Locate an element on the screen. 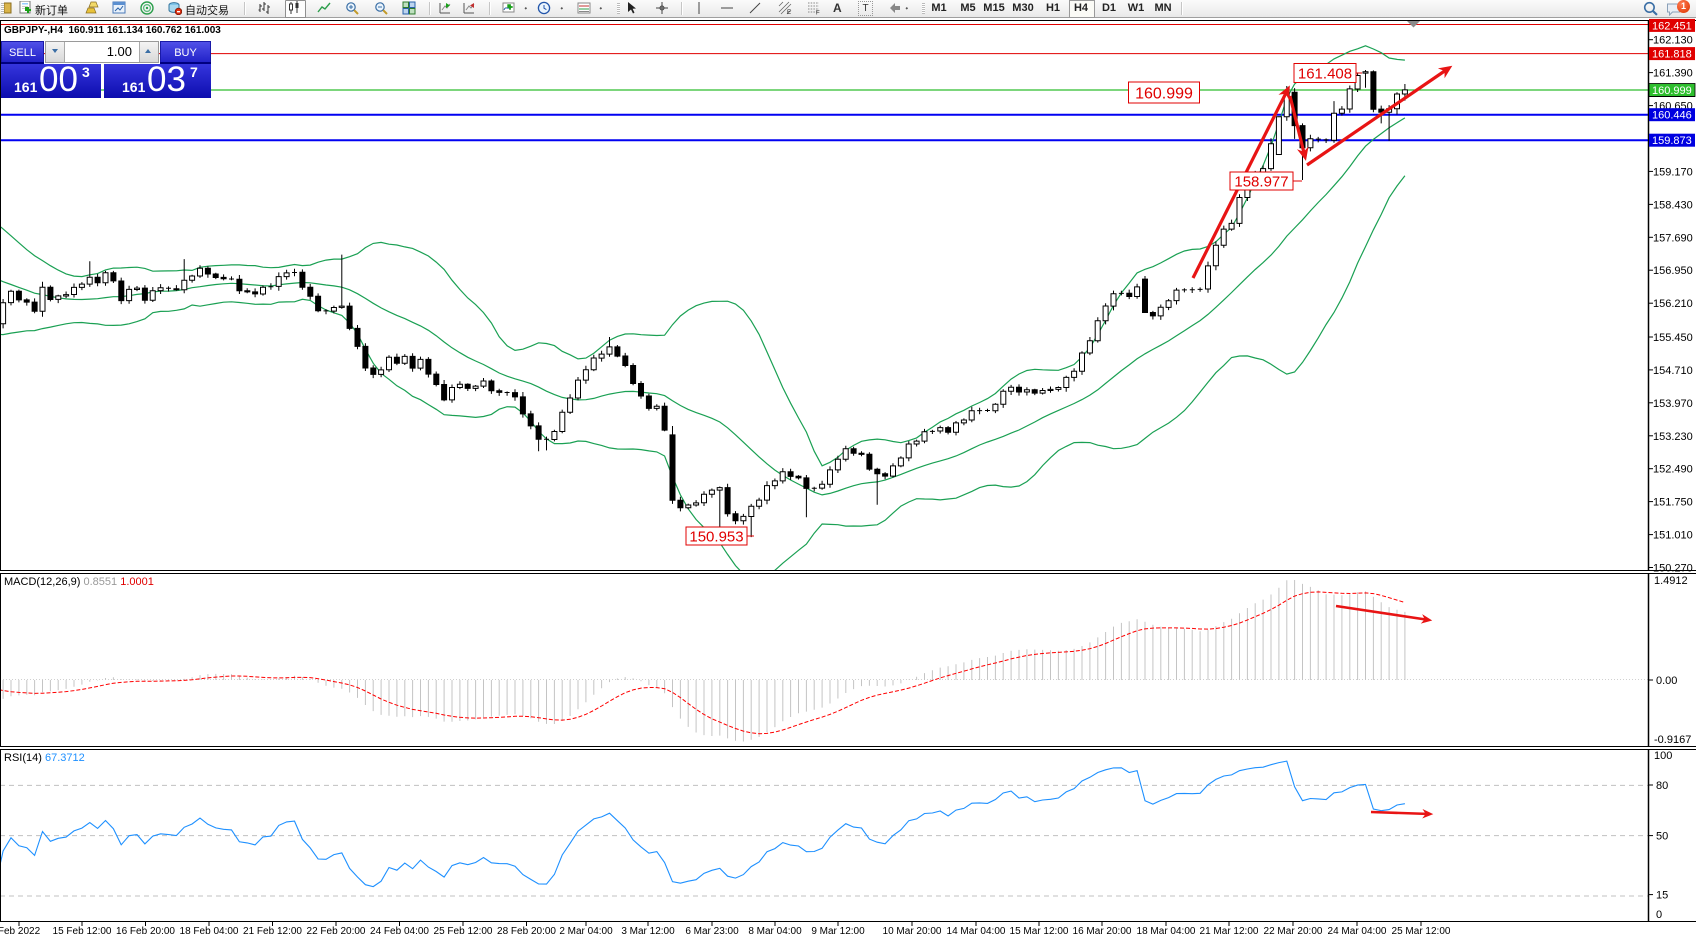 This screenshot has width=1696, height=938. svg-text: 161.390 is located at coordinates (1673, 74).